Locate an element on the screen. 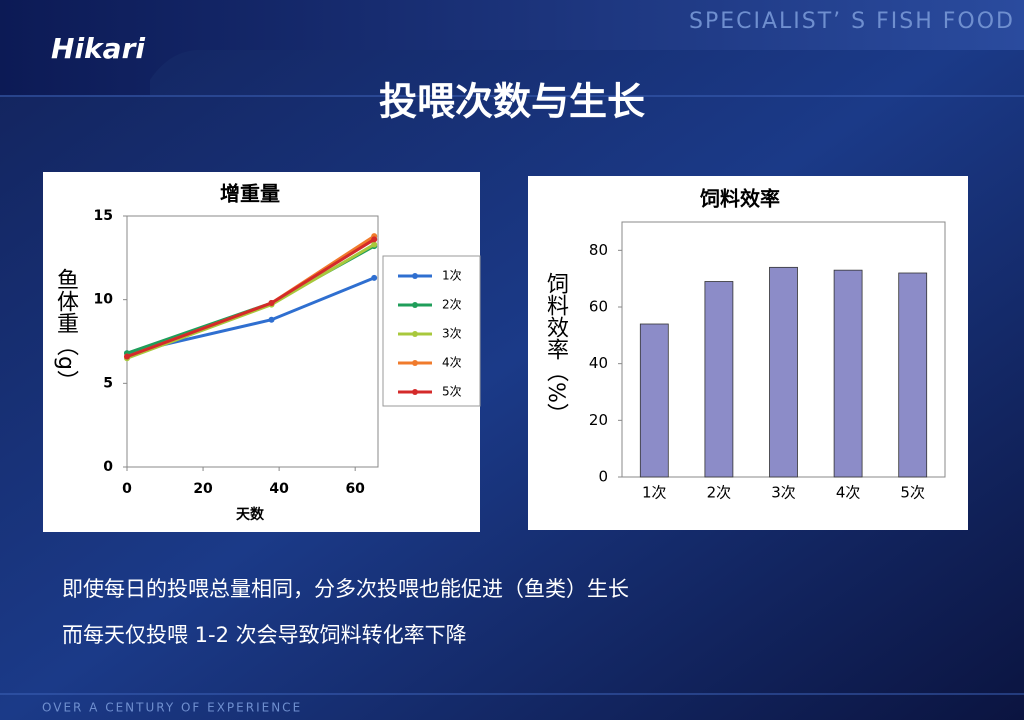 The image size is (1024, 724). x-tick-label: 3次 is located at coordinates (783, 493).